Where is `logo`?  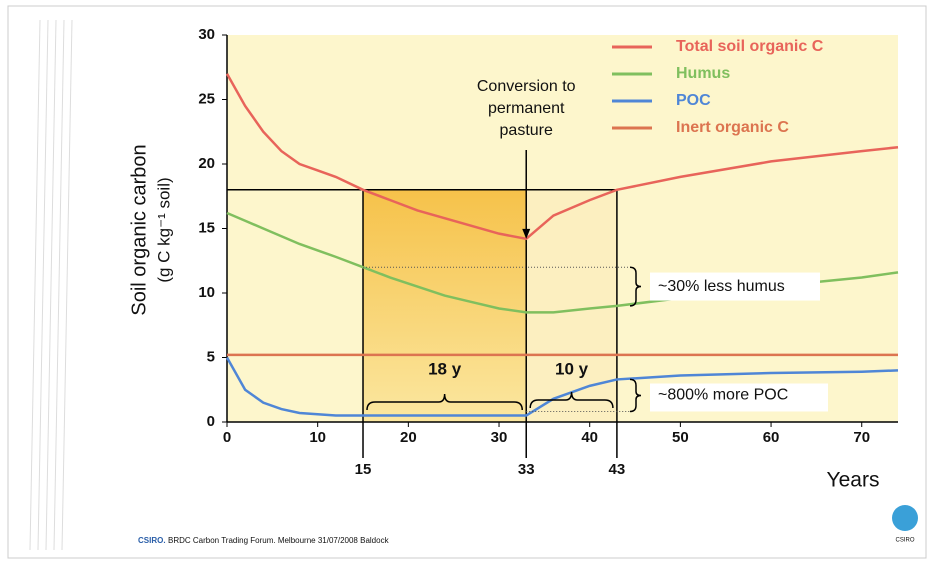 logo is located at coordinates (905, 518).